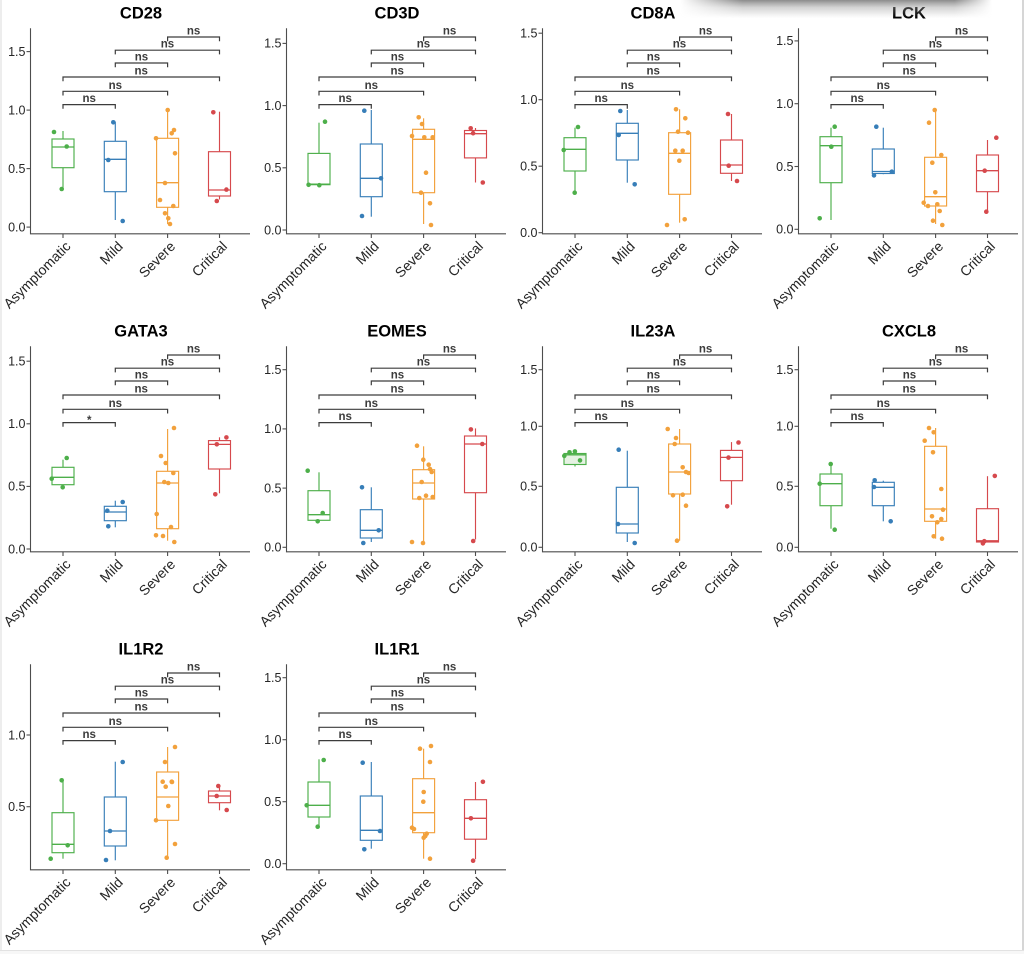  I want to click on svg-text: IL1R1, so click(397, 650).